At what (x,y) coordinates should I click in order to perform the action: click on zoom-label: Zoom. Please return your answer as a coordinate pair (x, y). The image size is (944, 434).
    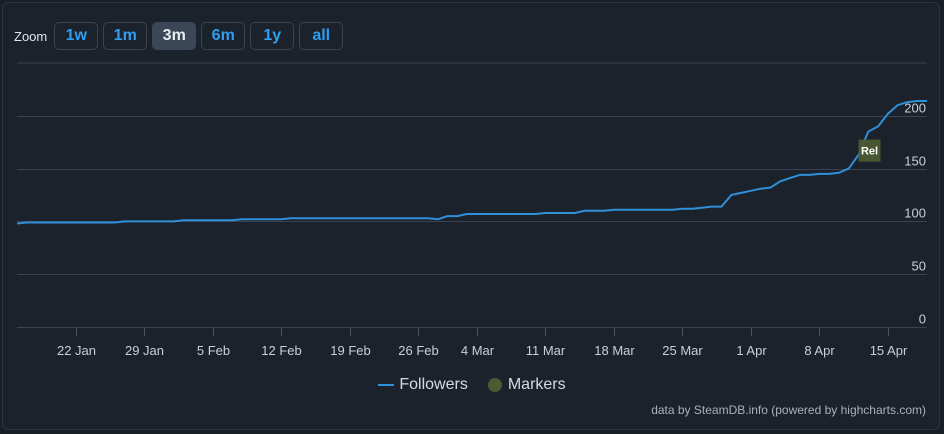
    Looking at the image, I should click on (31, 36).